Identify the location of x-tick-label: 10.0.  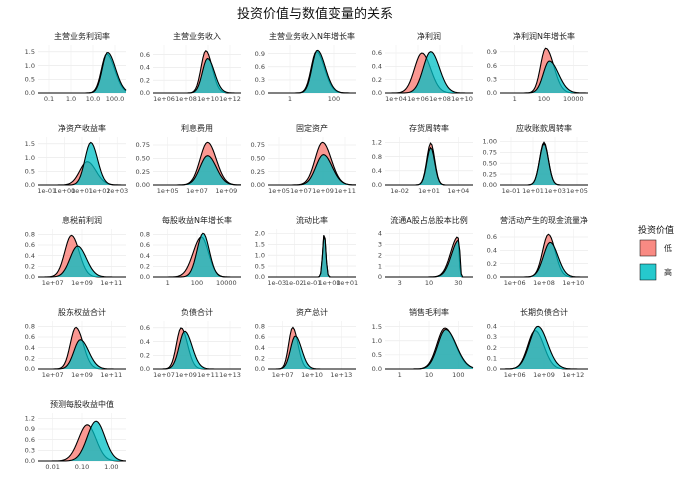
(93, 99).